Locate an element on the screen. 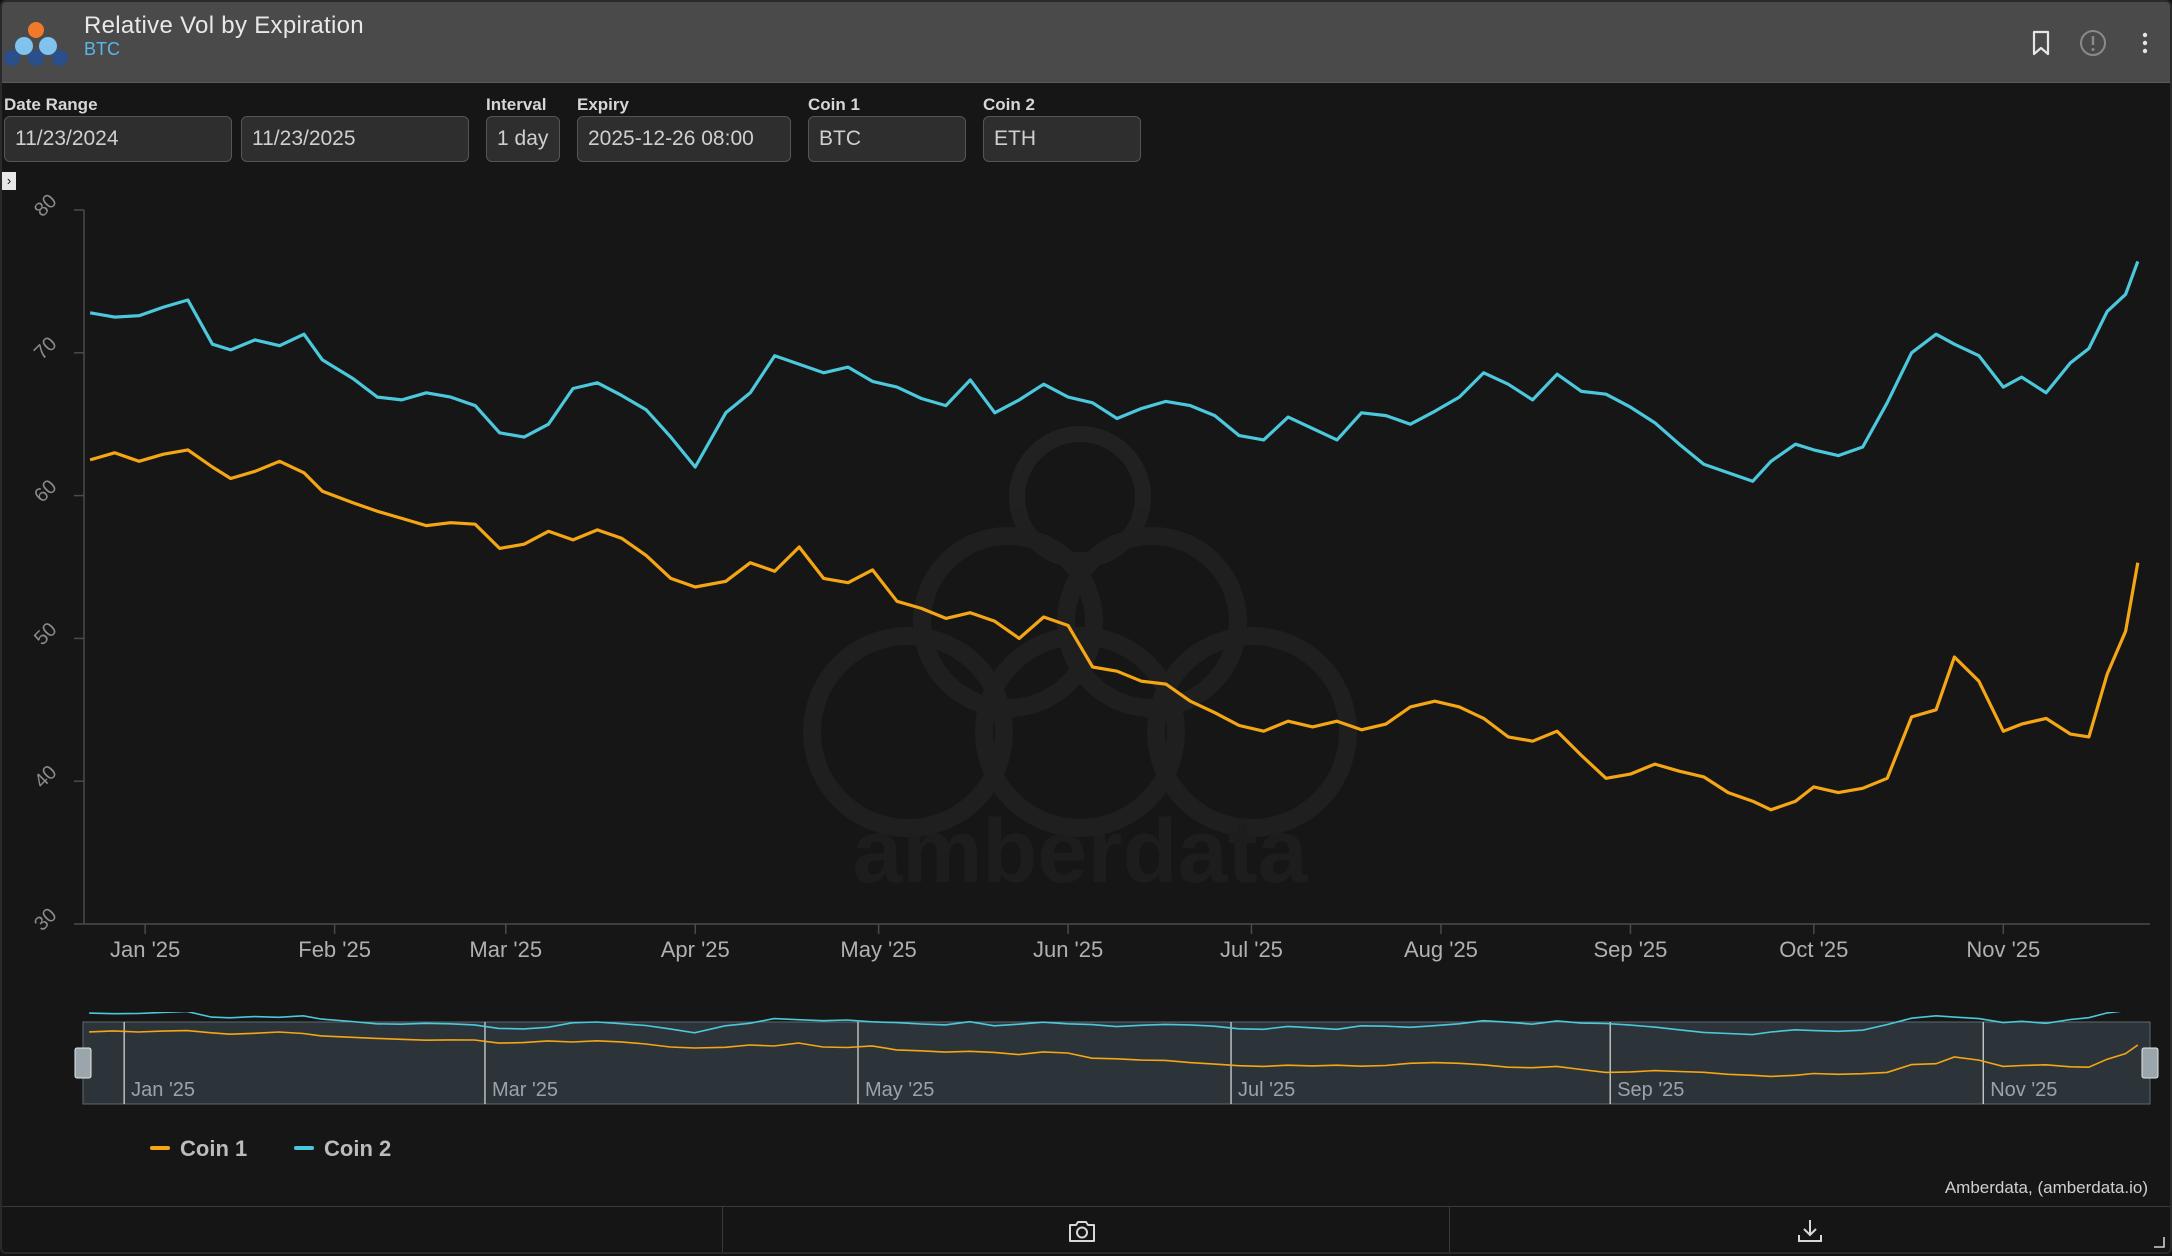 Image resolution: width=2172 pixels, height=1256 pixels. navigator-tick-label: Mar '25 is located at coordinates (525, 1090).